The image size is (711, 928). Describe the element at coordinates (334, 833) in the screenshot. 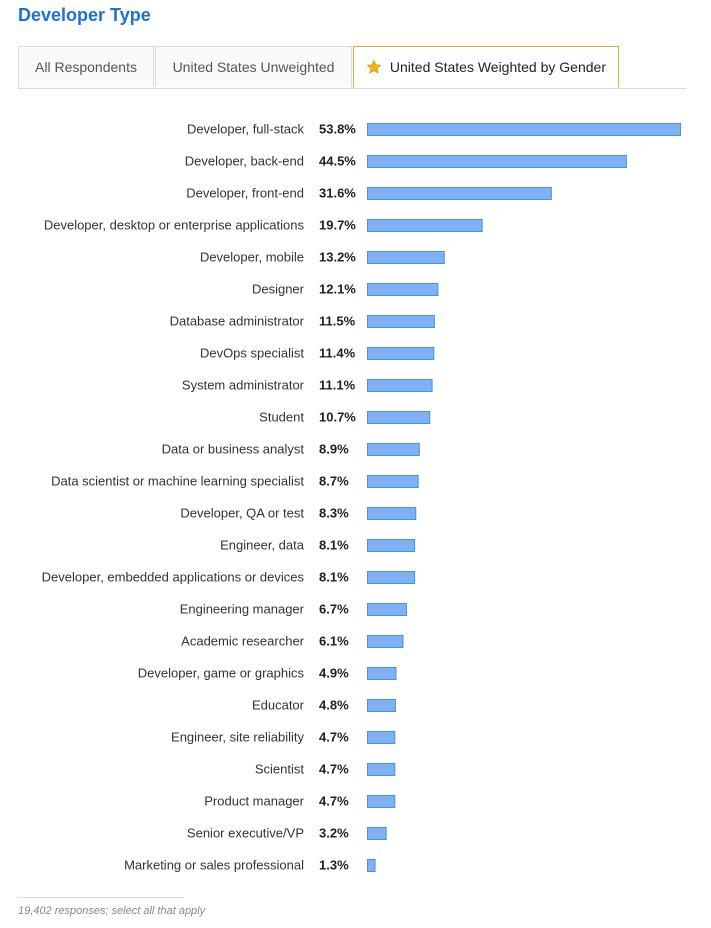

I see `value-label: 3.2%` at that location.